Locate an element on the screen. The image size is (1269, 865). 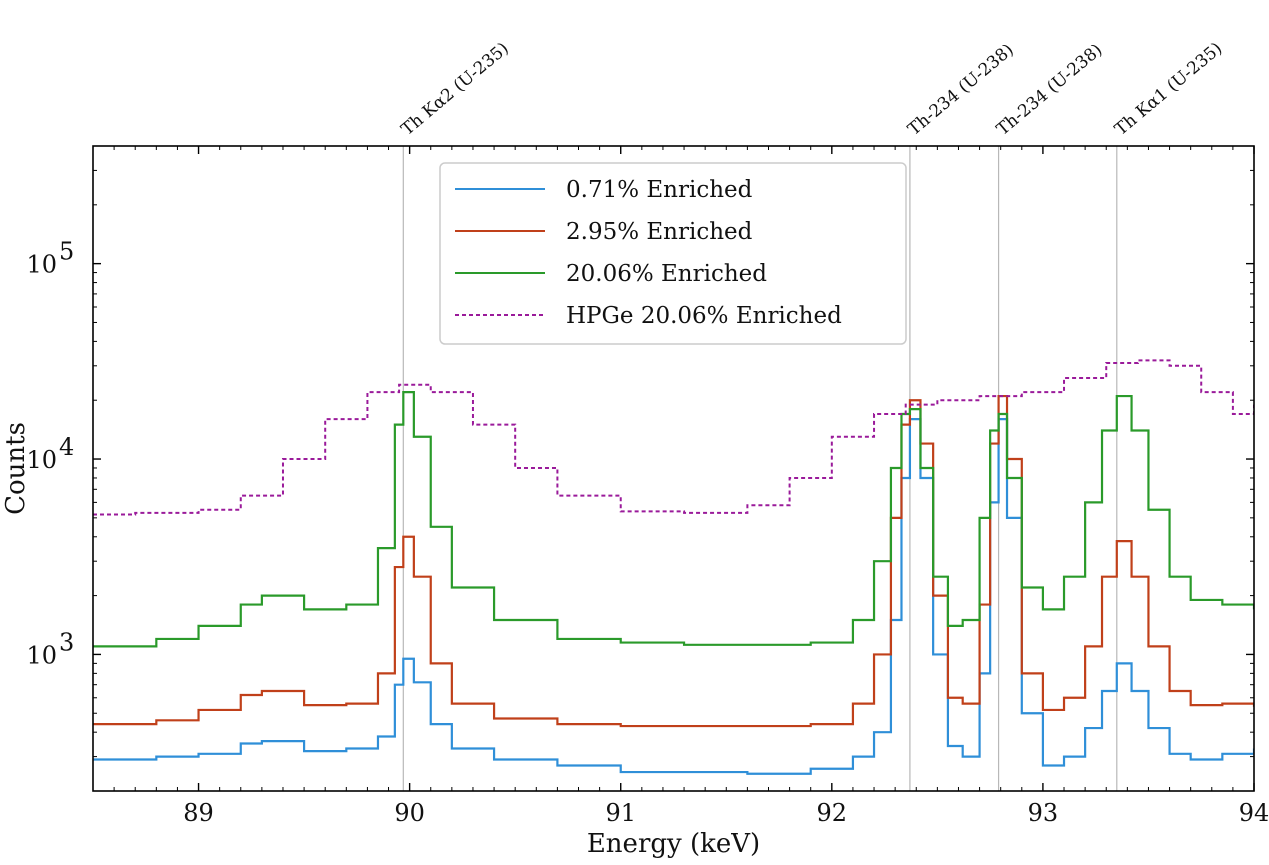
legend-box is located at coordinates (673, 253).